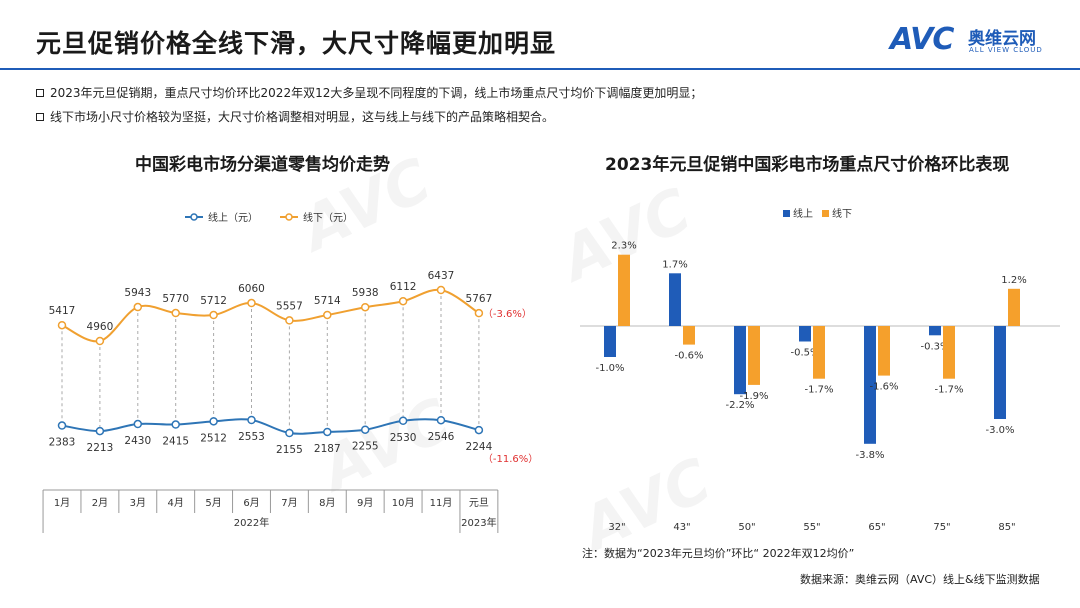 This screenshot has height=608, width=1080. I want to click on offline-data-label: 5714, so click(327, 301).